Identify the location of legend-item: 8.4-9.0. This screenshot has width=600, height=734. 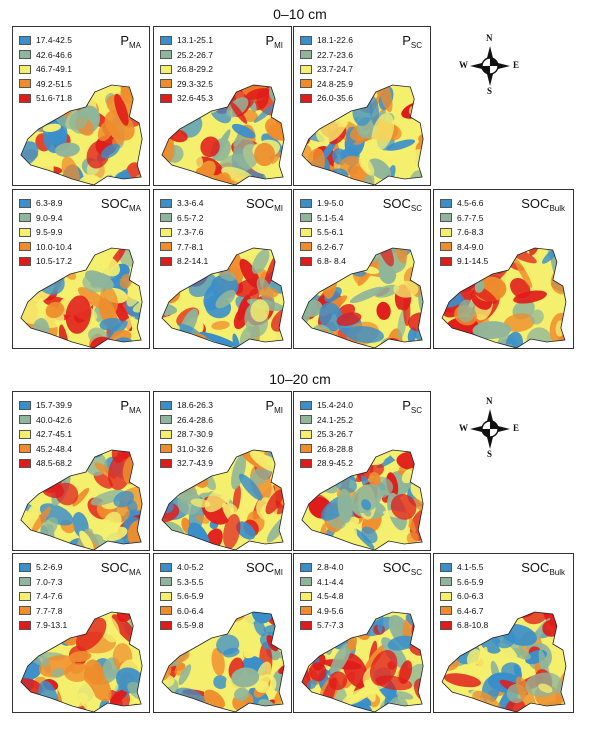
(464, 247).